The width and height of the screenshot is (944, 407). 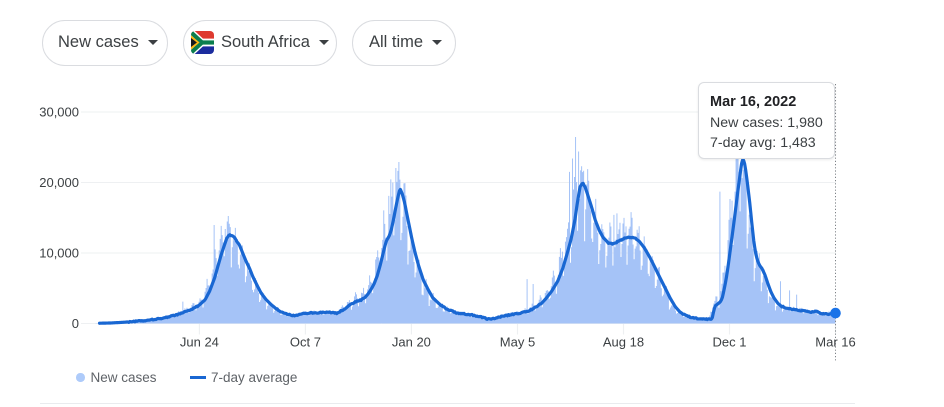 What do you see at coordinates (59, 182) in the screenshot?
I see `svg-text: 20,000` at bounding box center [59, 182].